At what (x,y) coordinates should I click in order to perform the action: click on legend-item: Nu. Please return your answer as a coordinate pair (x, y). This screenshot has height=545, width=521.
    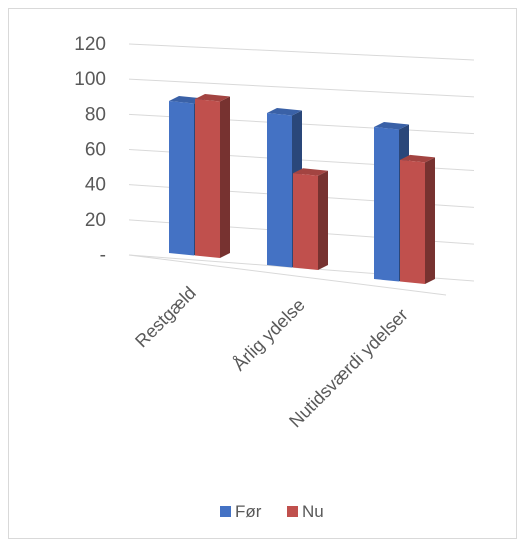
    Looking at the image, I should click on (305, 511).